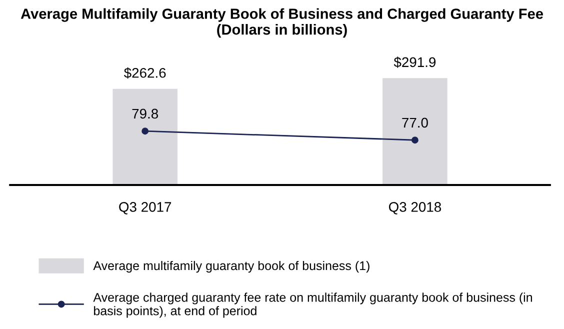  I want to click on chart-title: Average Multifamily Guaranty Book of Business and Charged Guaranty Fee (Dollars in billions), so click(281, 23).